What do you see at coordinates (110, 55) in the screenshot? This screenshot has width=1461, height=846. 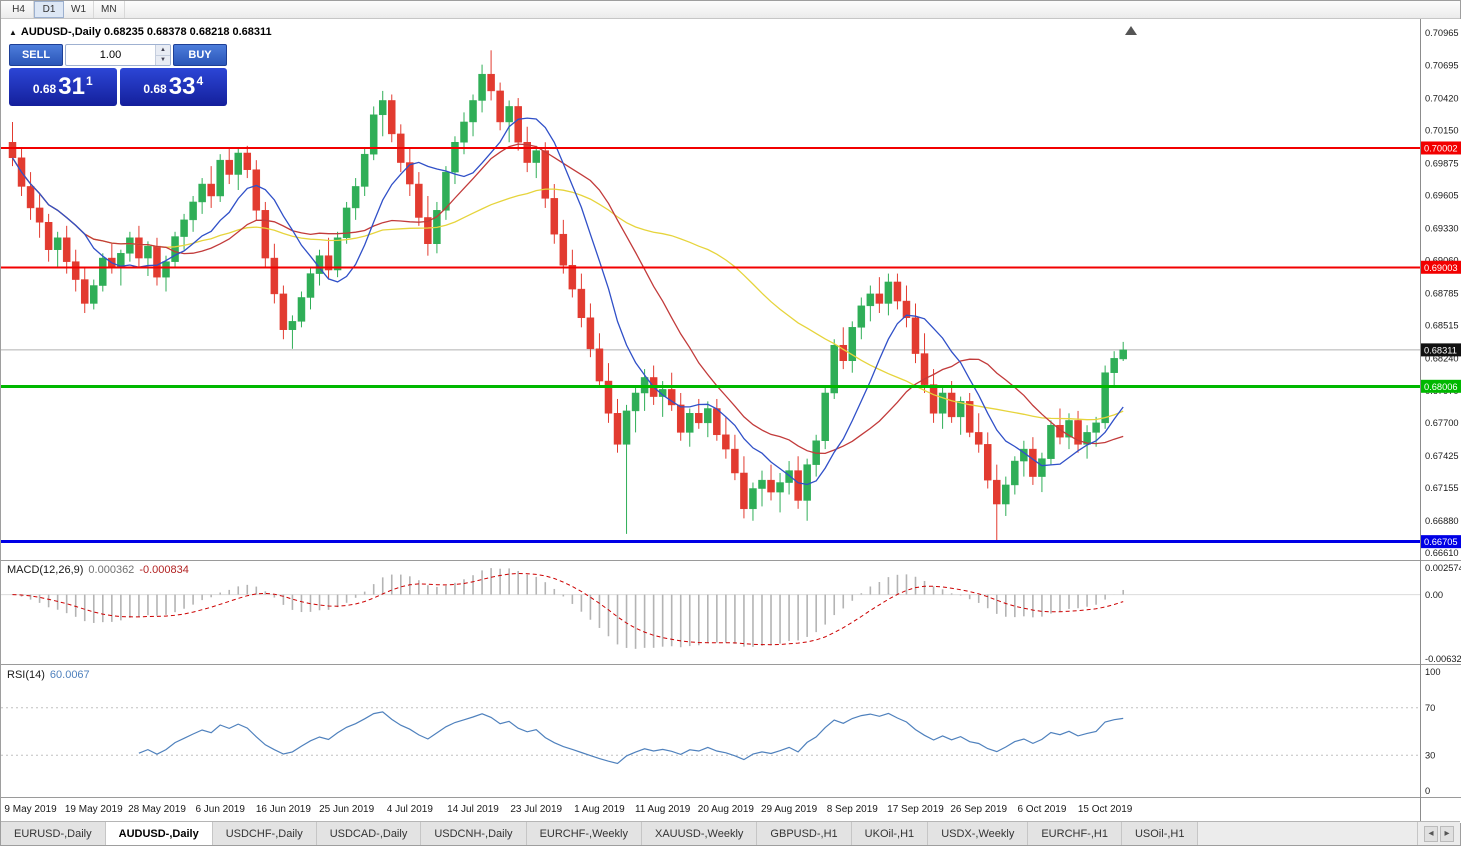 I see `volume-value: 1.00` at bounding box center [110, 55].